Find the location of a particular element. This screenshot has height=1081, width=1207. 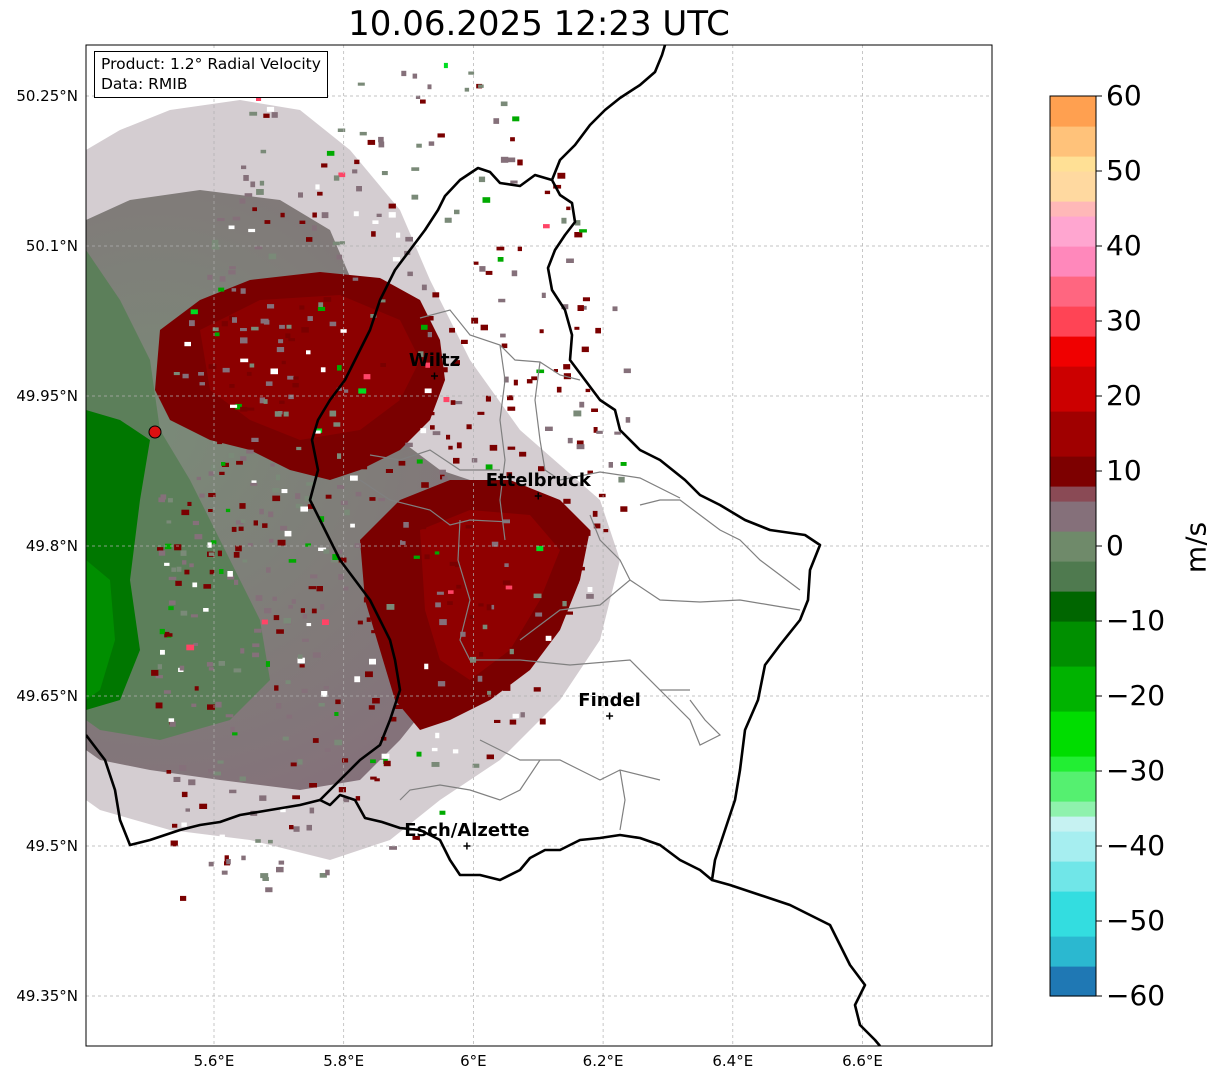

city-label: Esch/Alzette is located at coordinates (466, 830).